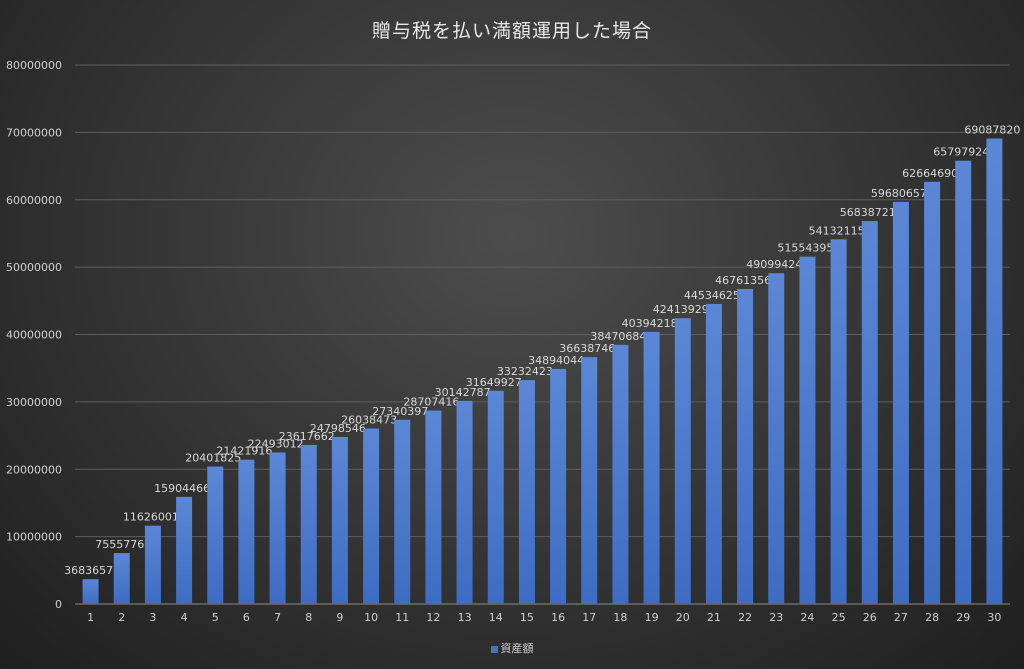 The width and height of the screenshot is (1024, 669). Describe the element at coordinates (339, 617) in the screenshot. I see `x-tick-label: 9` at that location.